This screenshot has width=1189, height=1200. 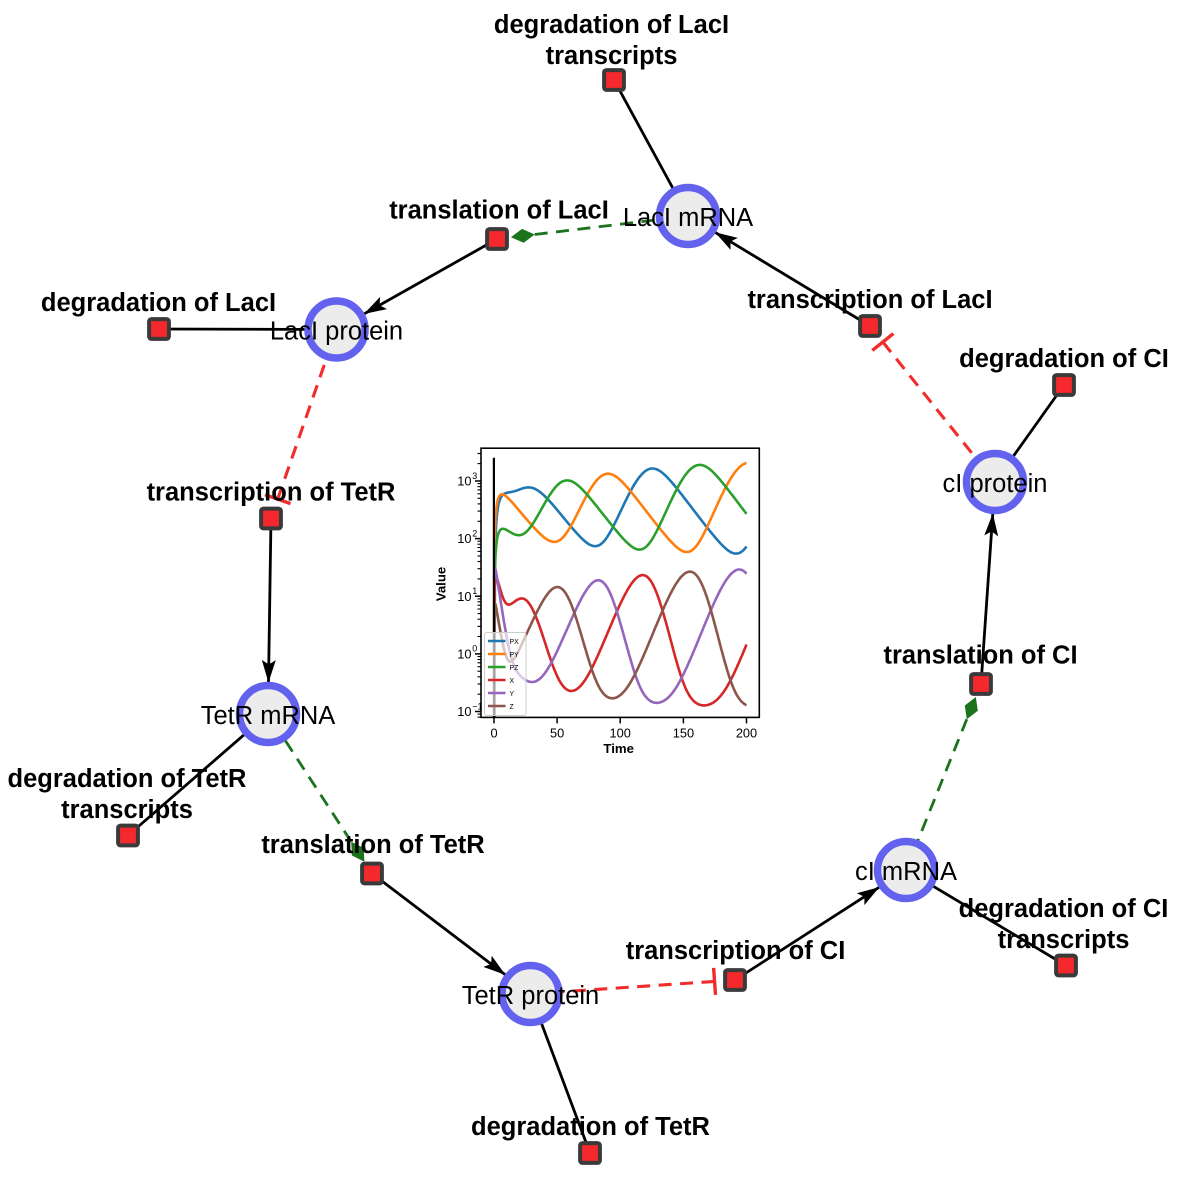 What do you see at coordinates (980, 656) in the screenshot?
I see `svg-text: translation of CI` at bounding box center [980, 656].